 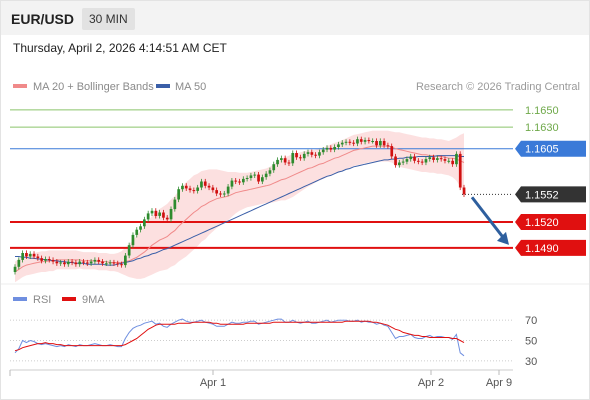 What do you see at coordinates (69, 299) in the screenshot?
I see `rsi-ma-legend-swatch` at bounding box center [69, 299].